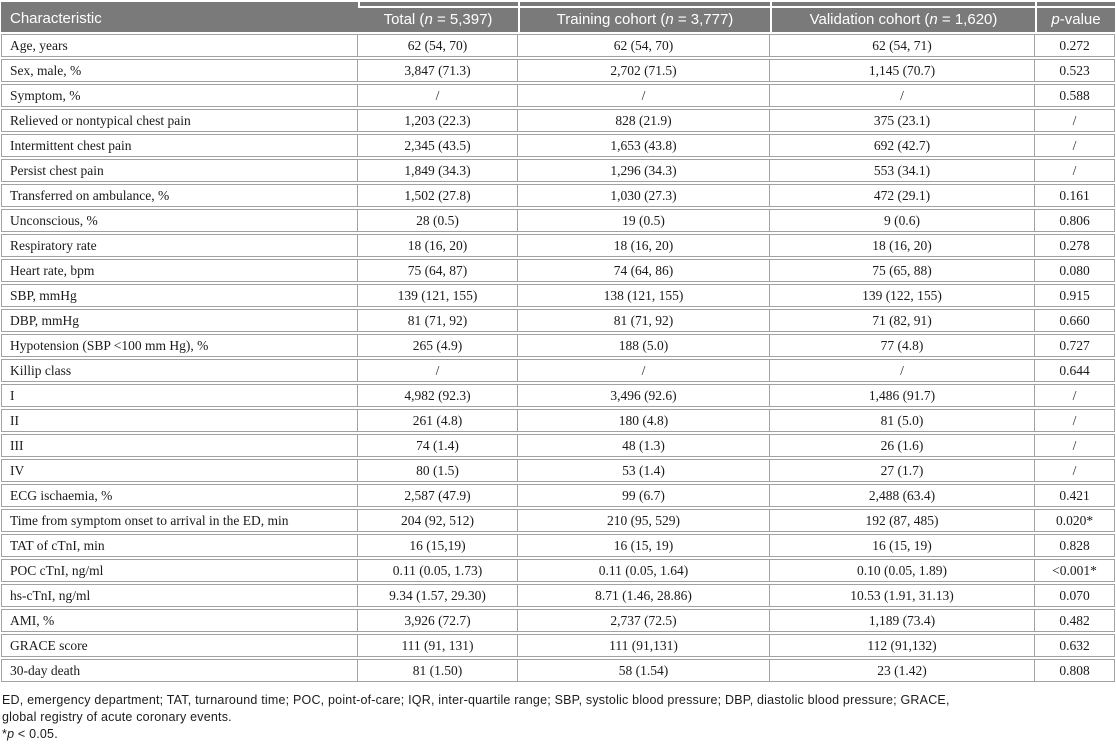 The width and height of the screenshot is (1116, 753). Describe the element at coordinates (1075, 345) in the screenshot. I see `cell-p-value: 0.727` at that location.